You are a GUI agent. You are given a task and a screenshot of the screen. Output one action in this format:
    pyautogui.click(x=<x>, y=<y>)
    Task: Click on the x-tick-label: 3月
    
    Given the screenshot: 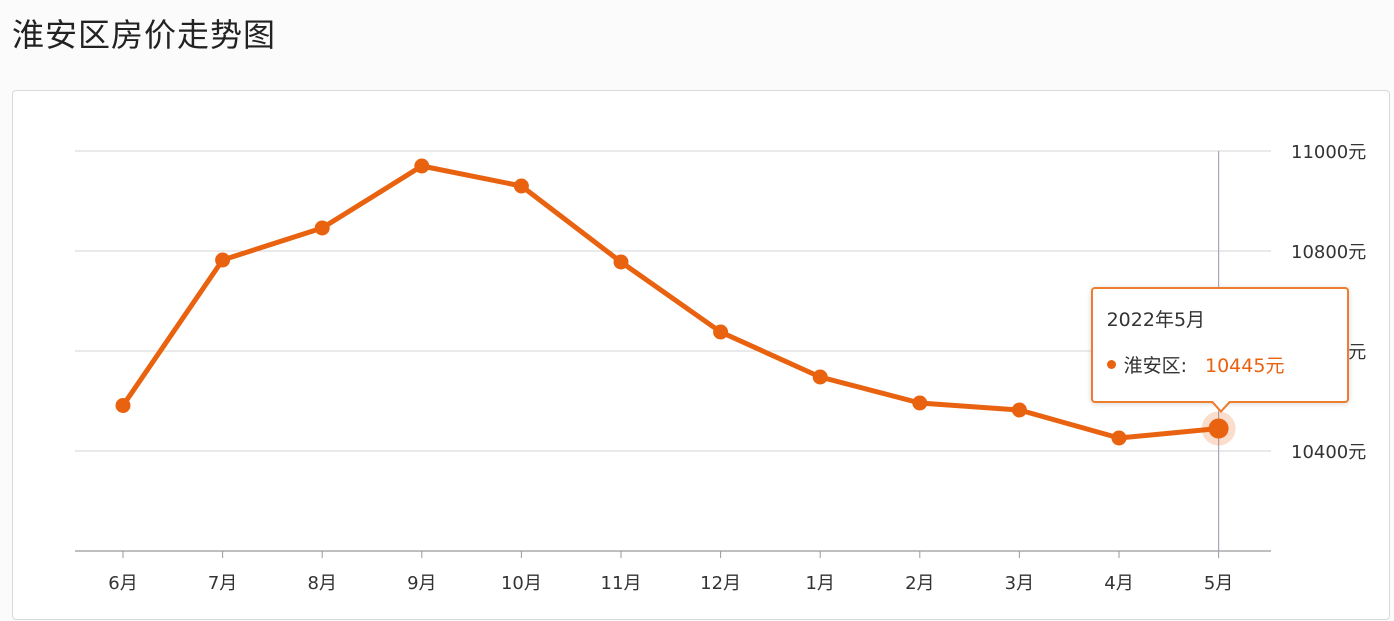 What is the action you would take?
    pyautogui.click(x=1019, y=583)
    